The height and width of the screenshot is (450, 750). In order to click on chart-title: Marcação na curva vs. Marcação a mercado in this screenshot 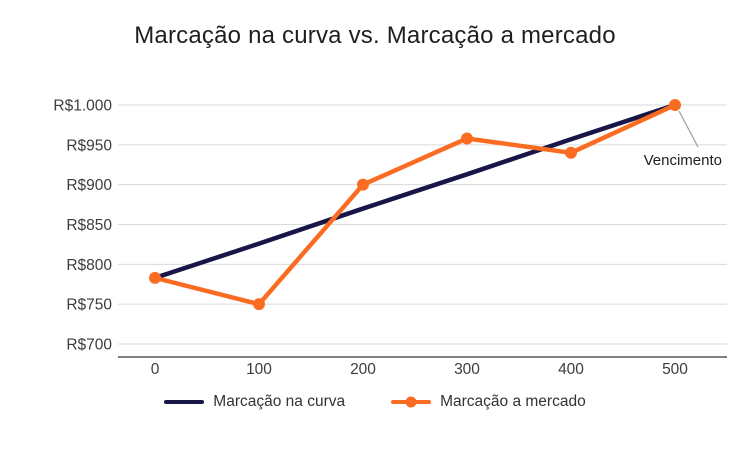, I will do `click(375, 35)`.